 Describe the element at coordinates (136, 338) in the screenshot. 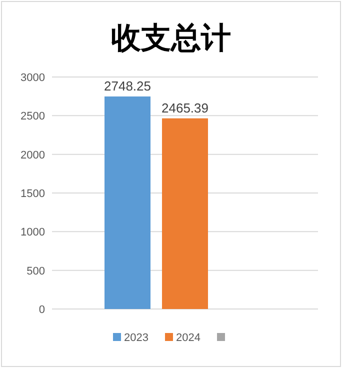

I see `legend-label: 2023` at that location.